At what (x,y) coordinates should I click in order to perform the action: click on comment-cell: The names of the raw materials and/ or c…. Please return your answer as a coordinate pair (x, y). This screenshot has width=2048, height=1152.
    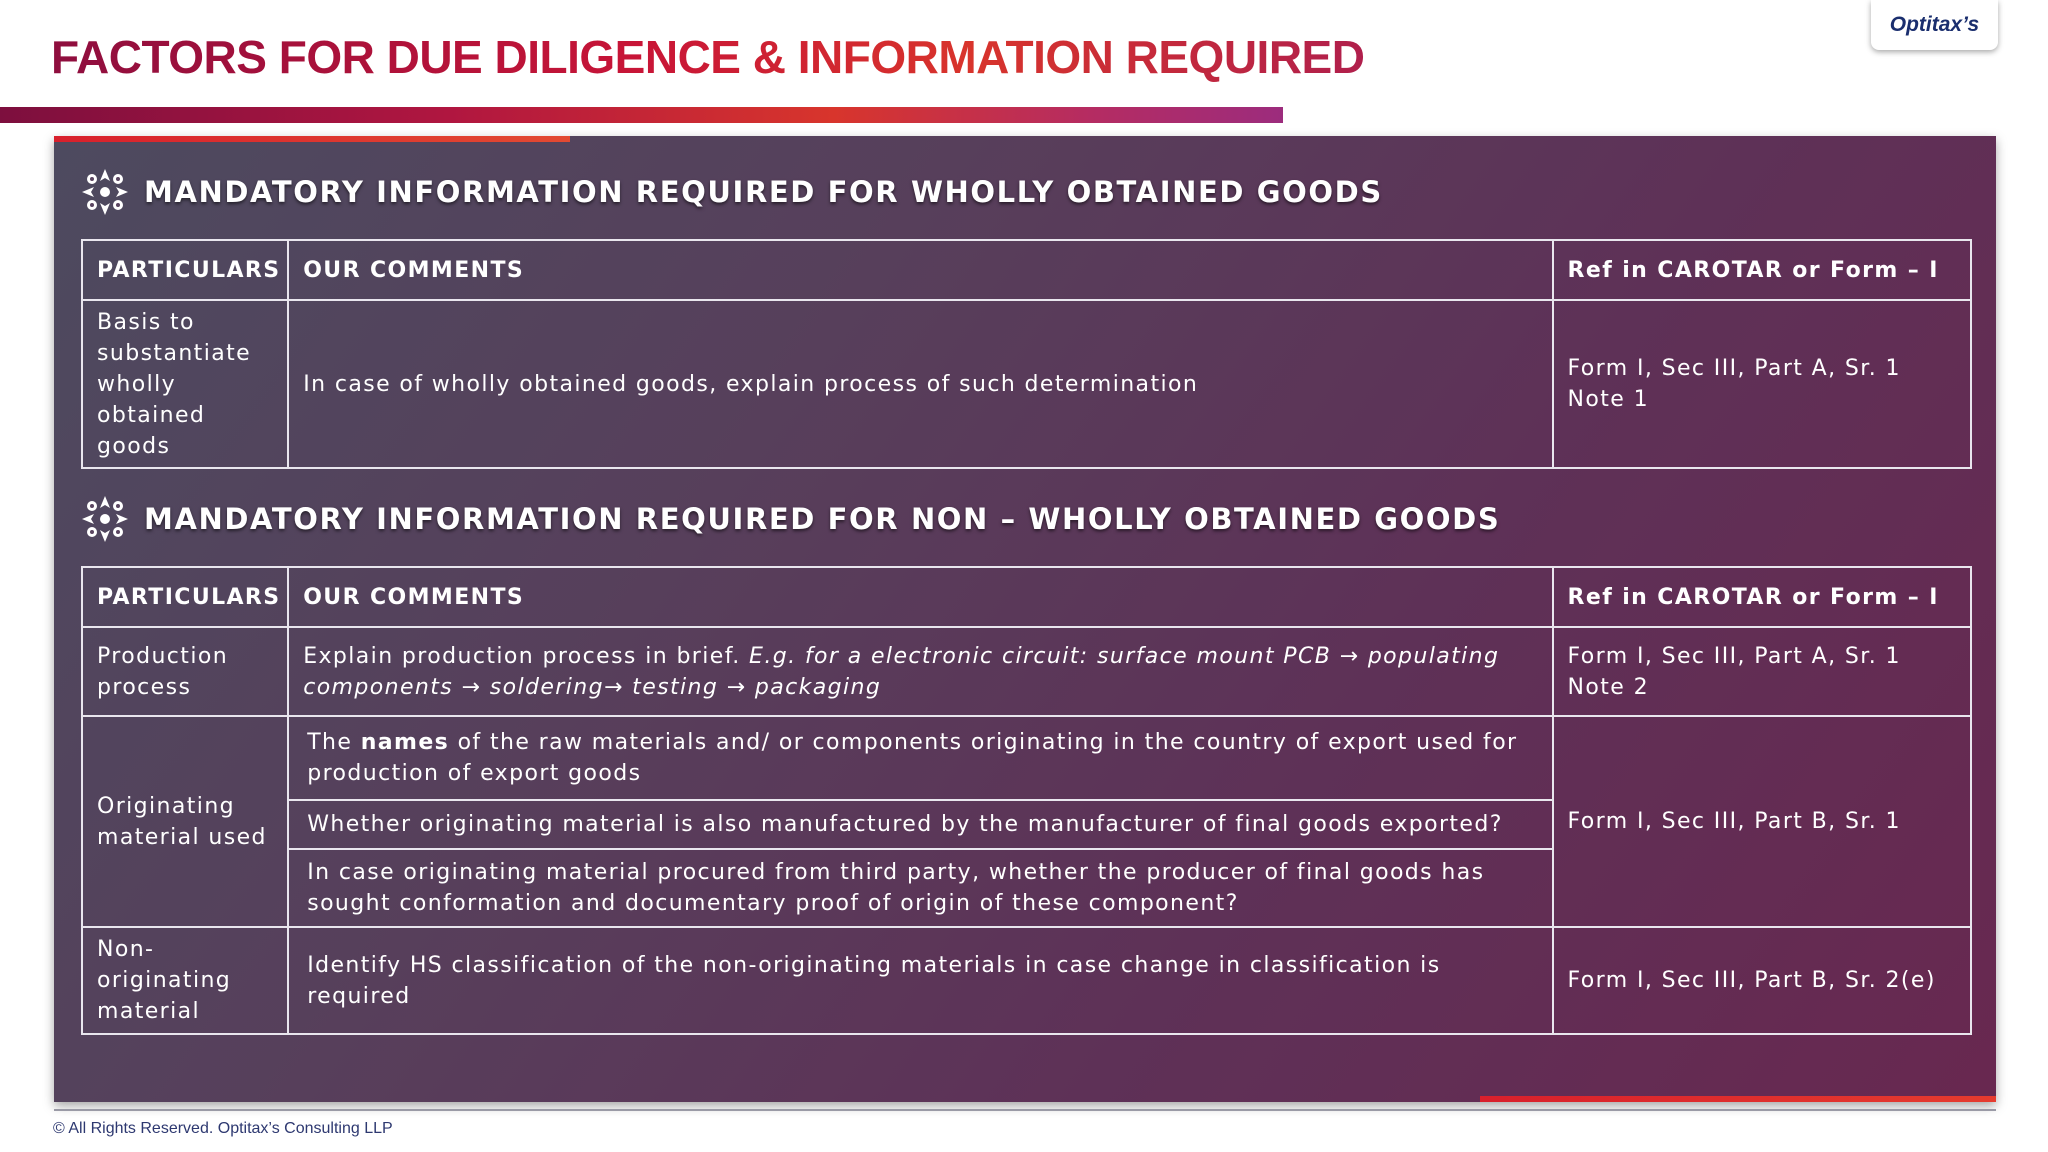
    Looking at the image, I should click on (920, 758).